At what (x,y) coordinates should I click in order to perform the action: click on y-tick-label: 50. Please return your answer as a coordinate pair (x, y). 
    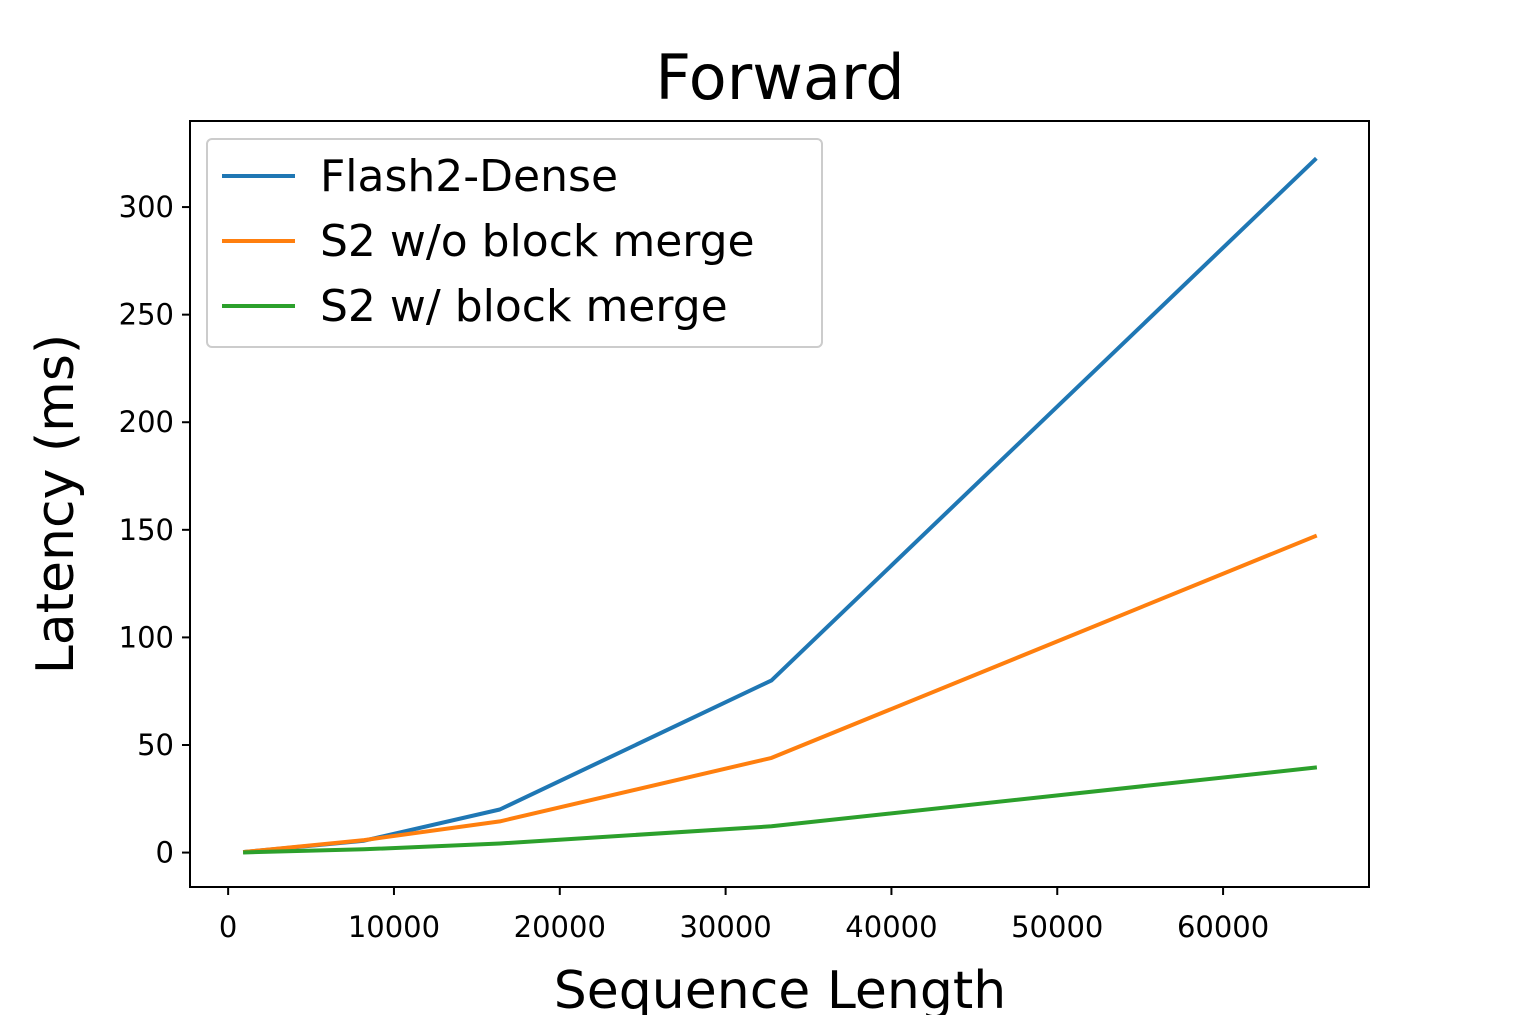
    Looking at the image, I should click on (155, 745).